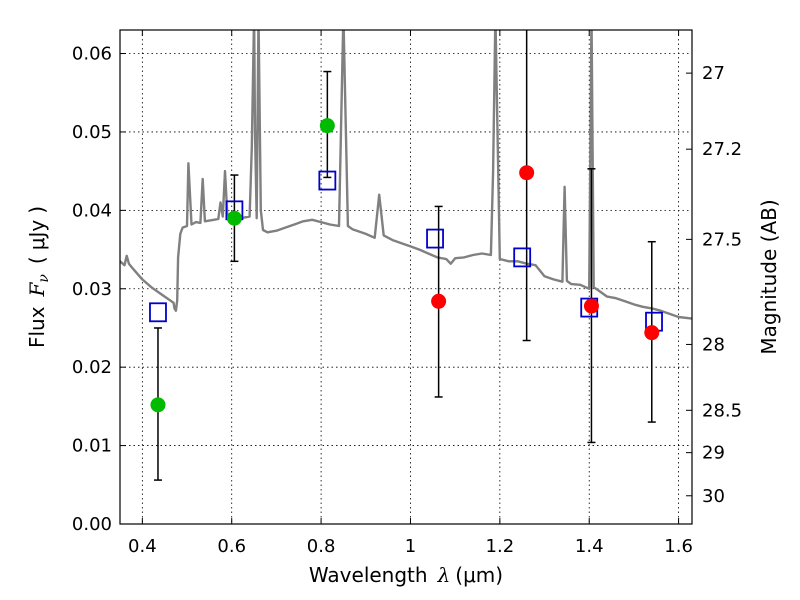  Describe the element at coordinates (92, 289) in the screenshot. I see `y-tick-label: 0.03` at that location.